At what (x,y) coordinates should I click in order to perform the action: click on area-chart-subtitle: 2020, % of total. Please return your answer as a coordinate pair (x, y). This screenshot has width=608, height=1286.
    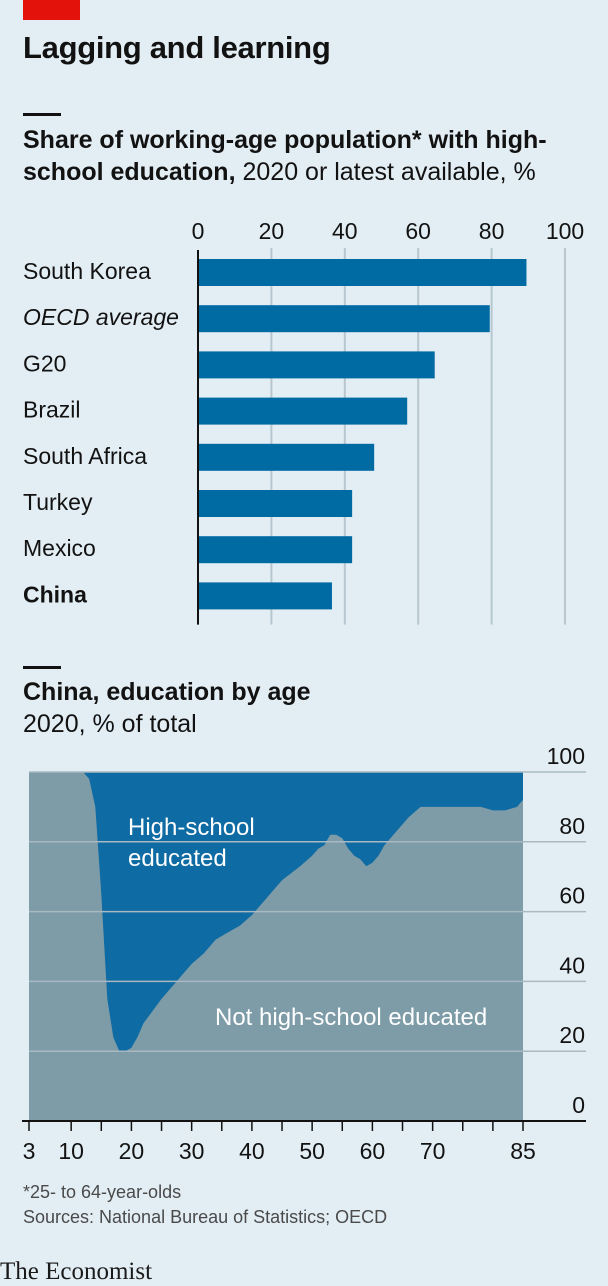
    Looking at the image, I should click on (110, 724).